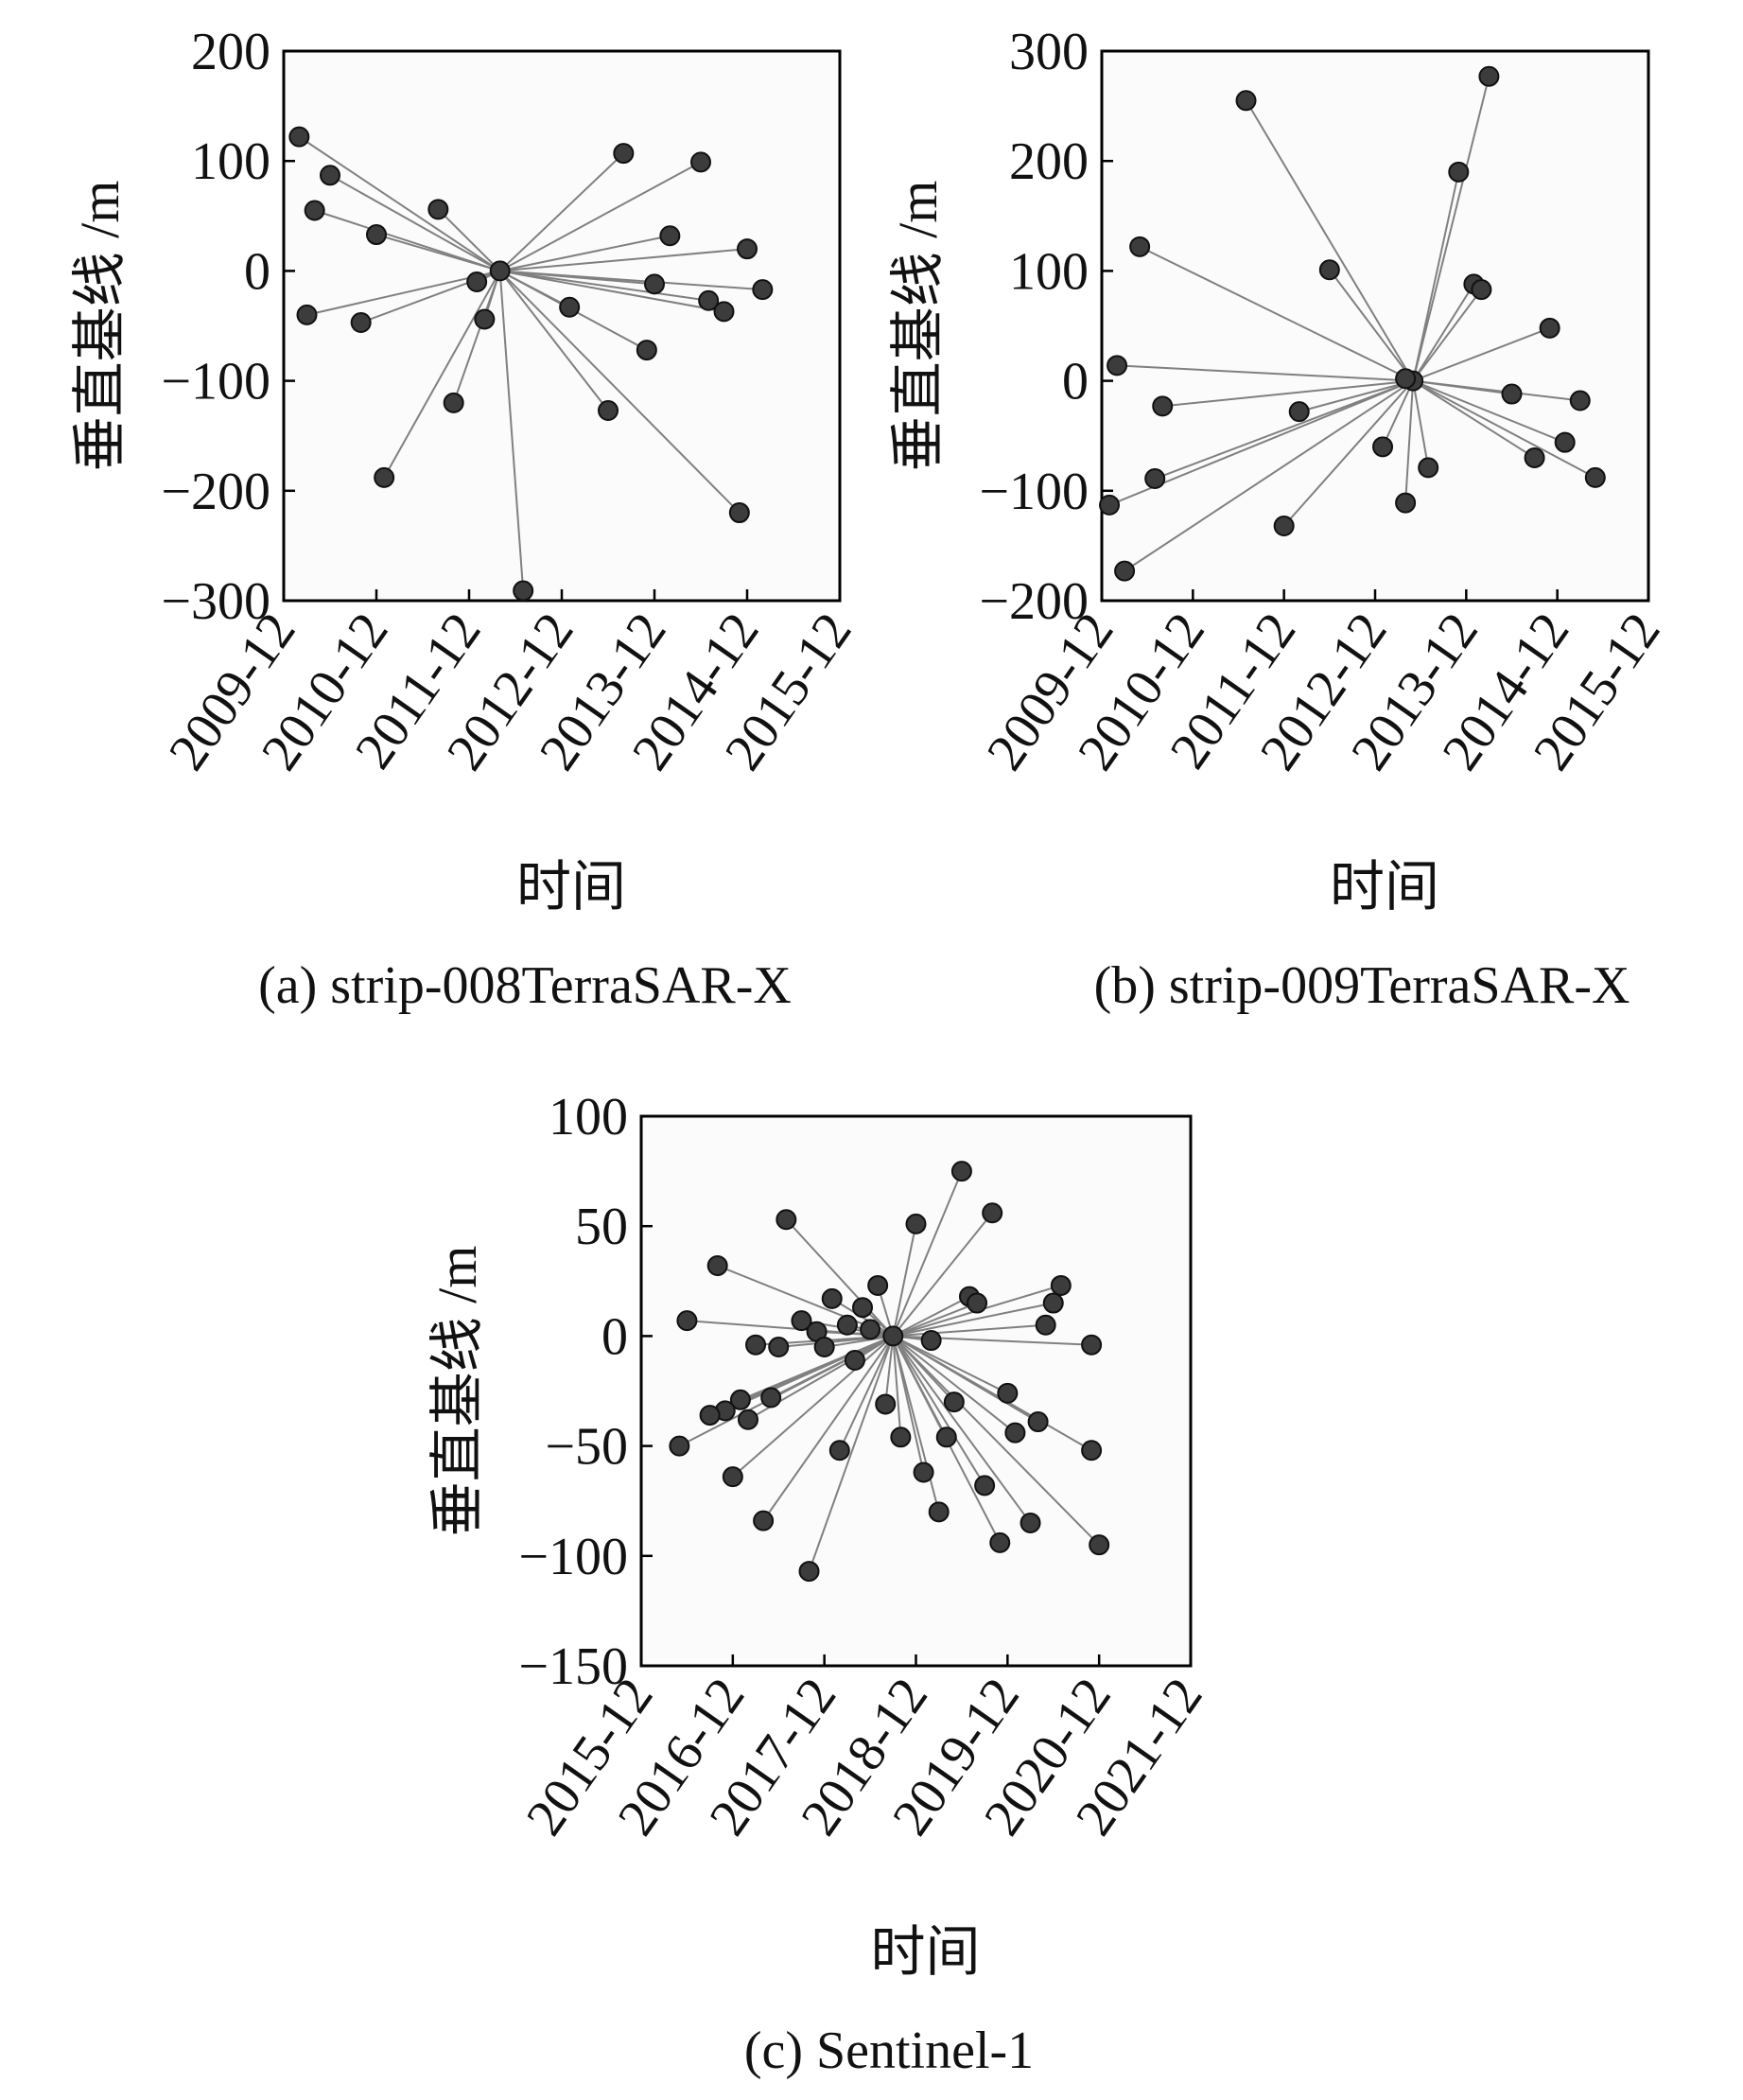 Image resolution: width=1743 pixels, height=2100 pixels. What do you see at coordinates (601, 1227) in the screenshot?
I see `y-tick-label: 50` at bounding box center [601, 1227].